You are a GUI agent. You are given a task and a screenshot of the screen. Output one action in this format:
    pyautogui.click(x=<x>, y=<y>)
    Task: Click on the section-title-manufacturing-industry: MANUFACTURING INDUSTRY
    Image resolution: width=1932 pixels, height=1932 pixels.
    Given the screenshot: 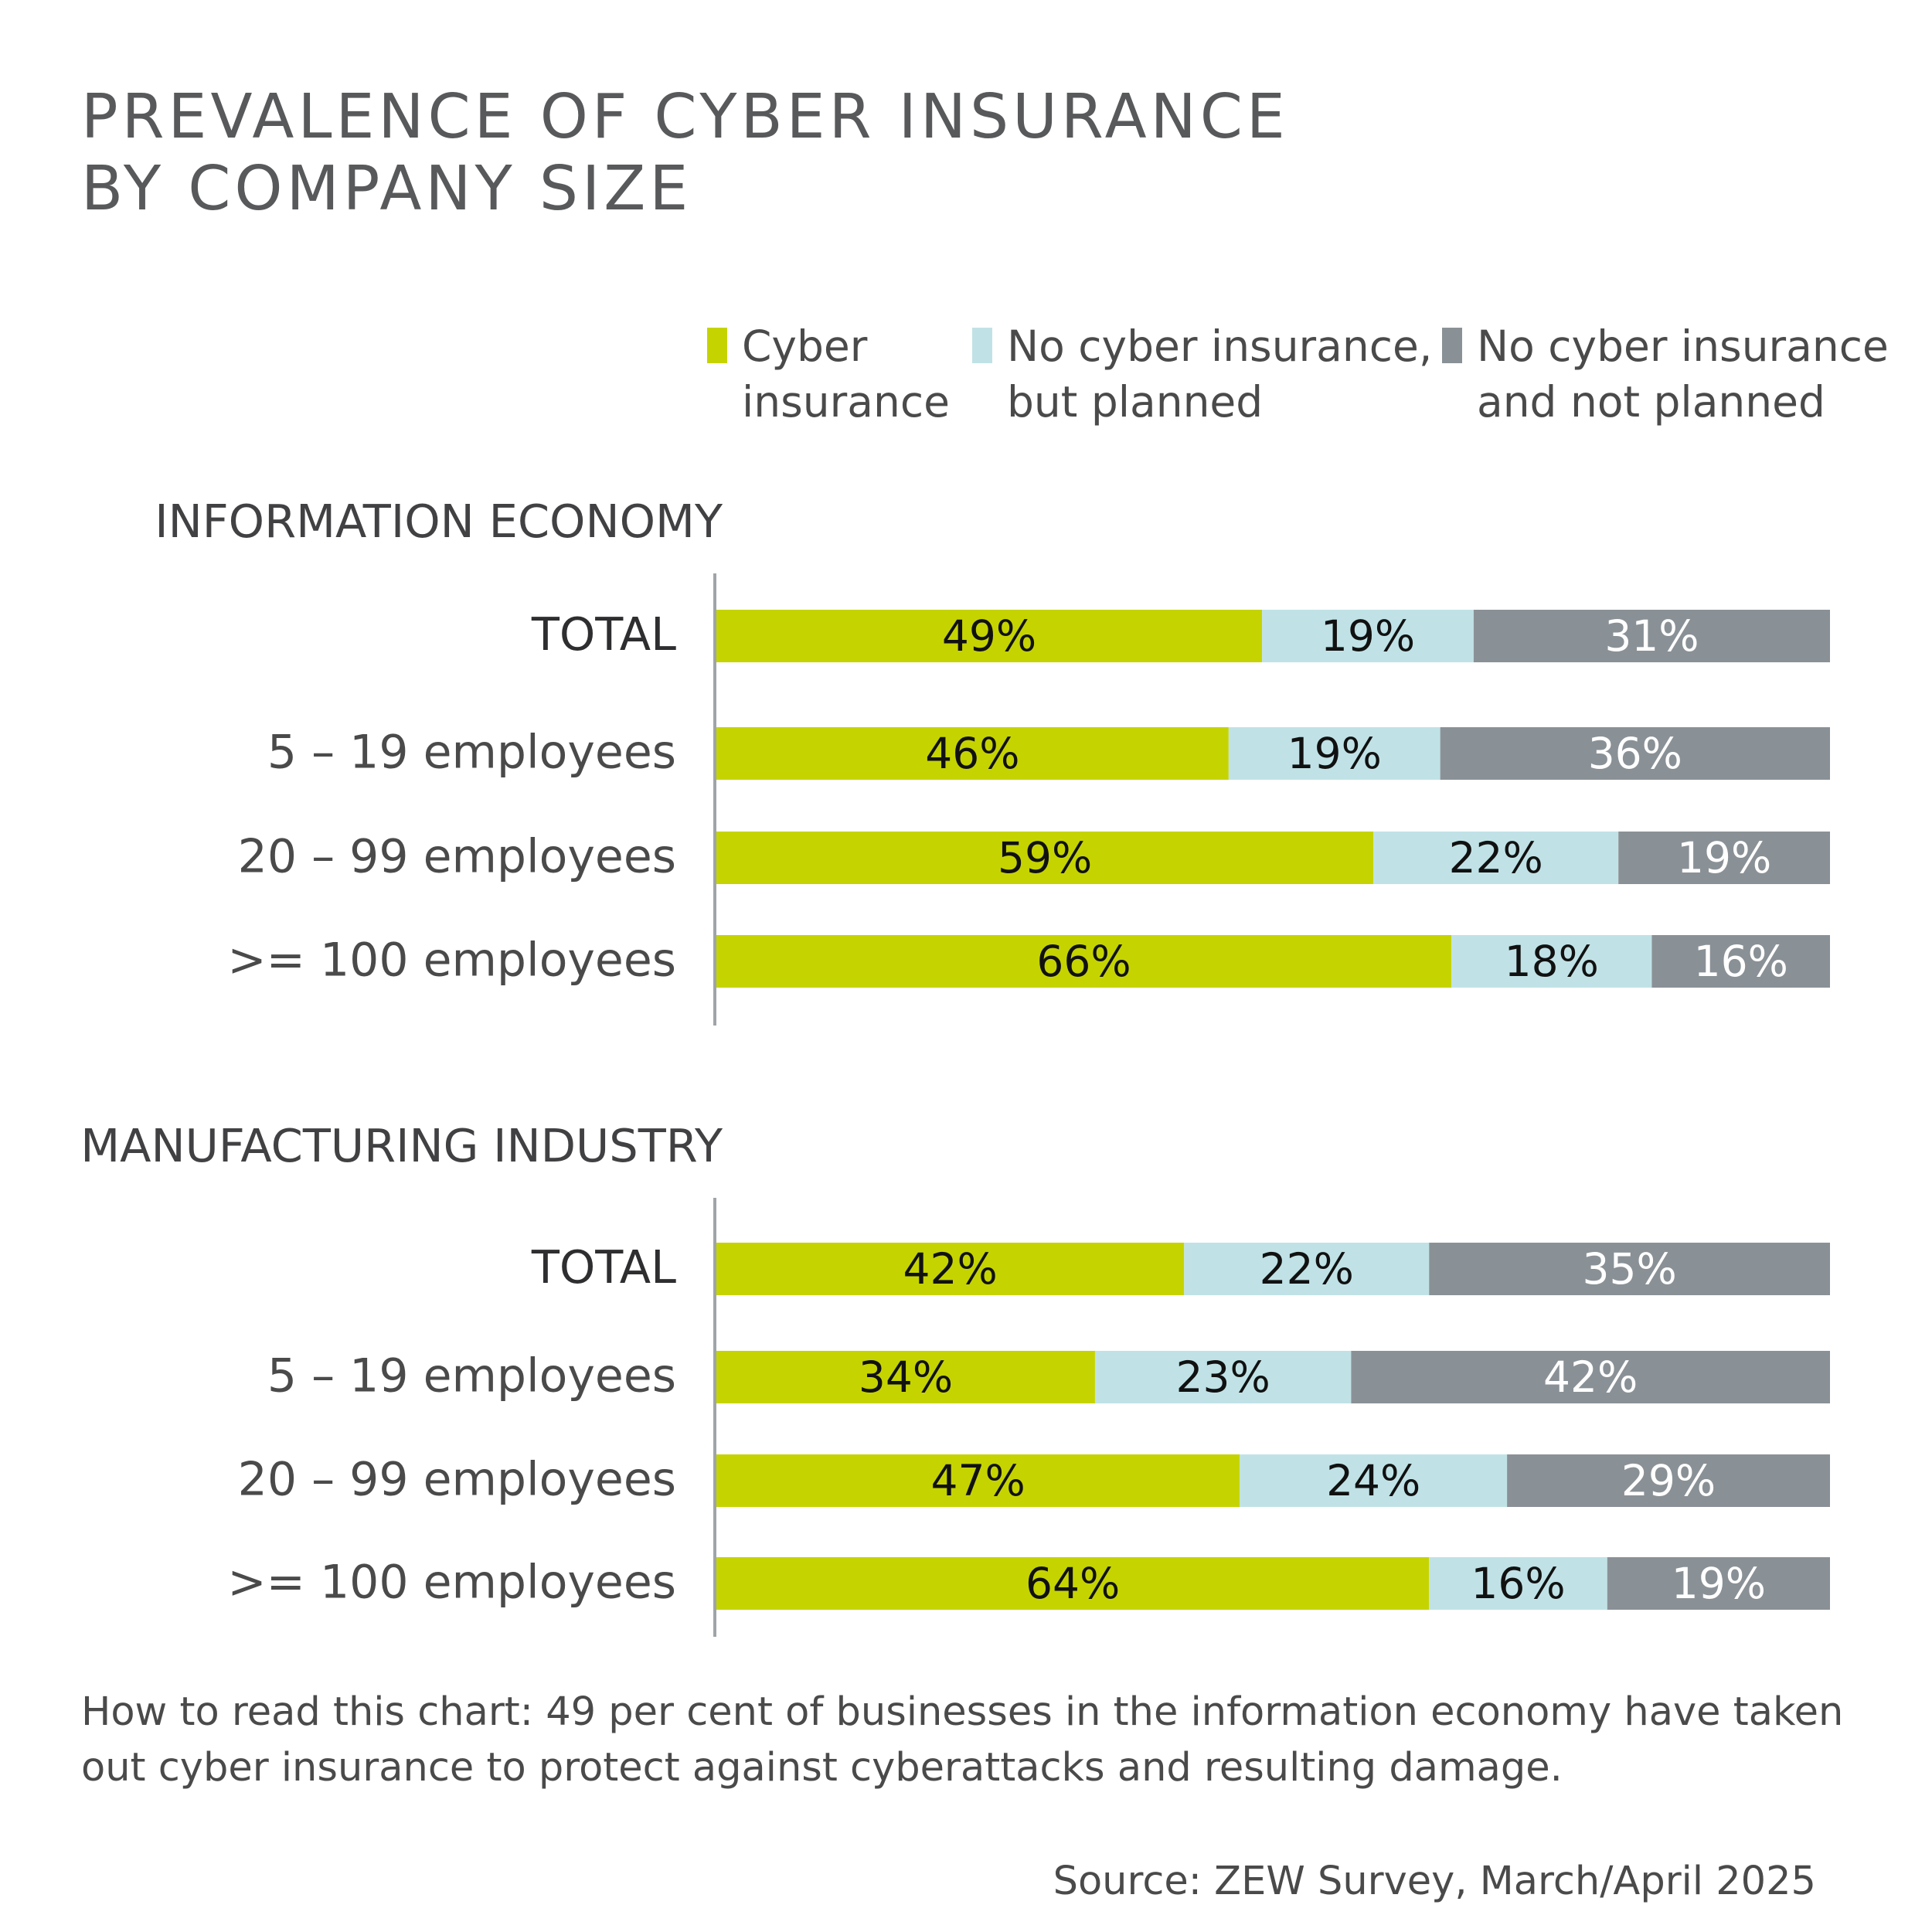 What is the action you would take?
    pyautogui.click(x=401, y=1145)
    